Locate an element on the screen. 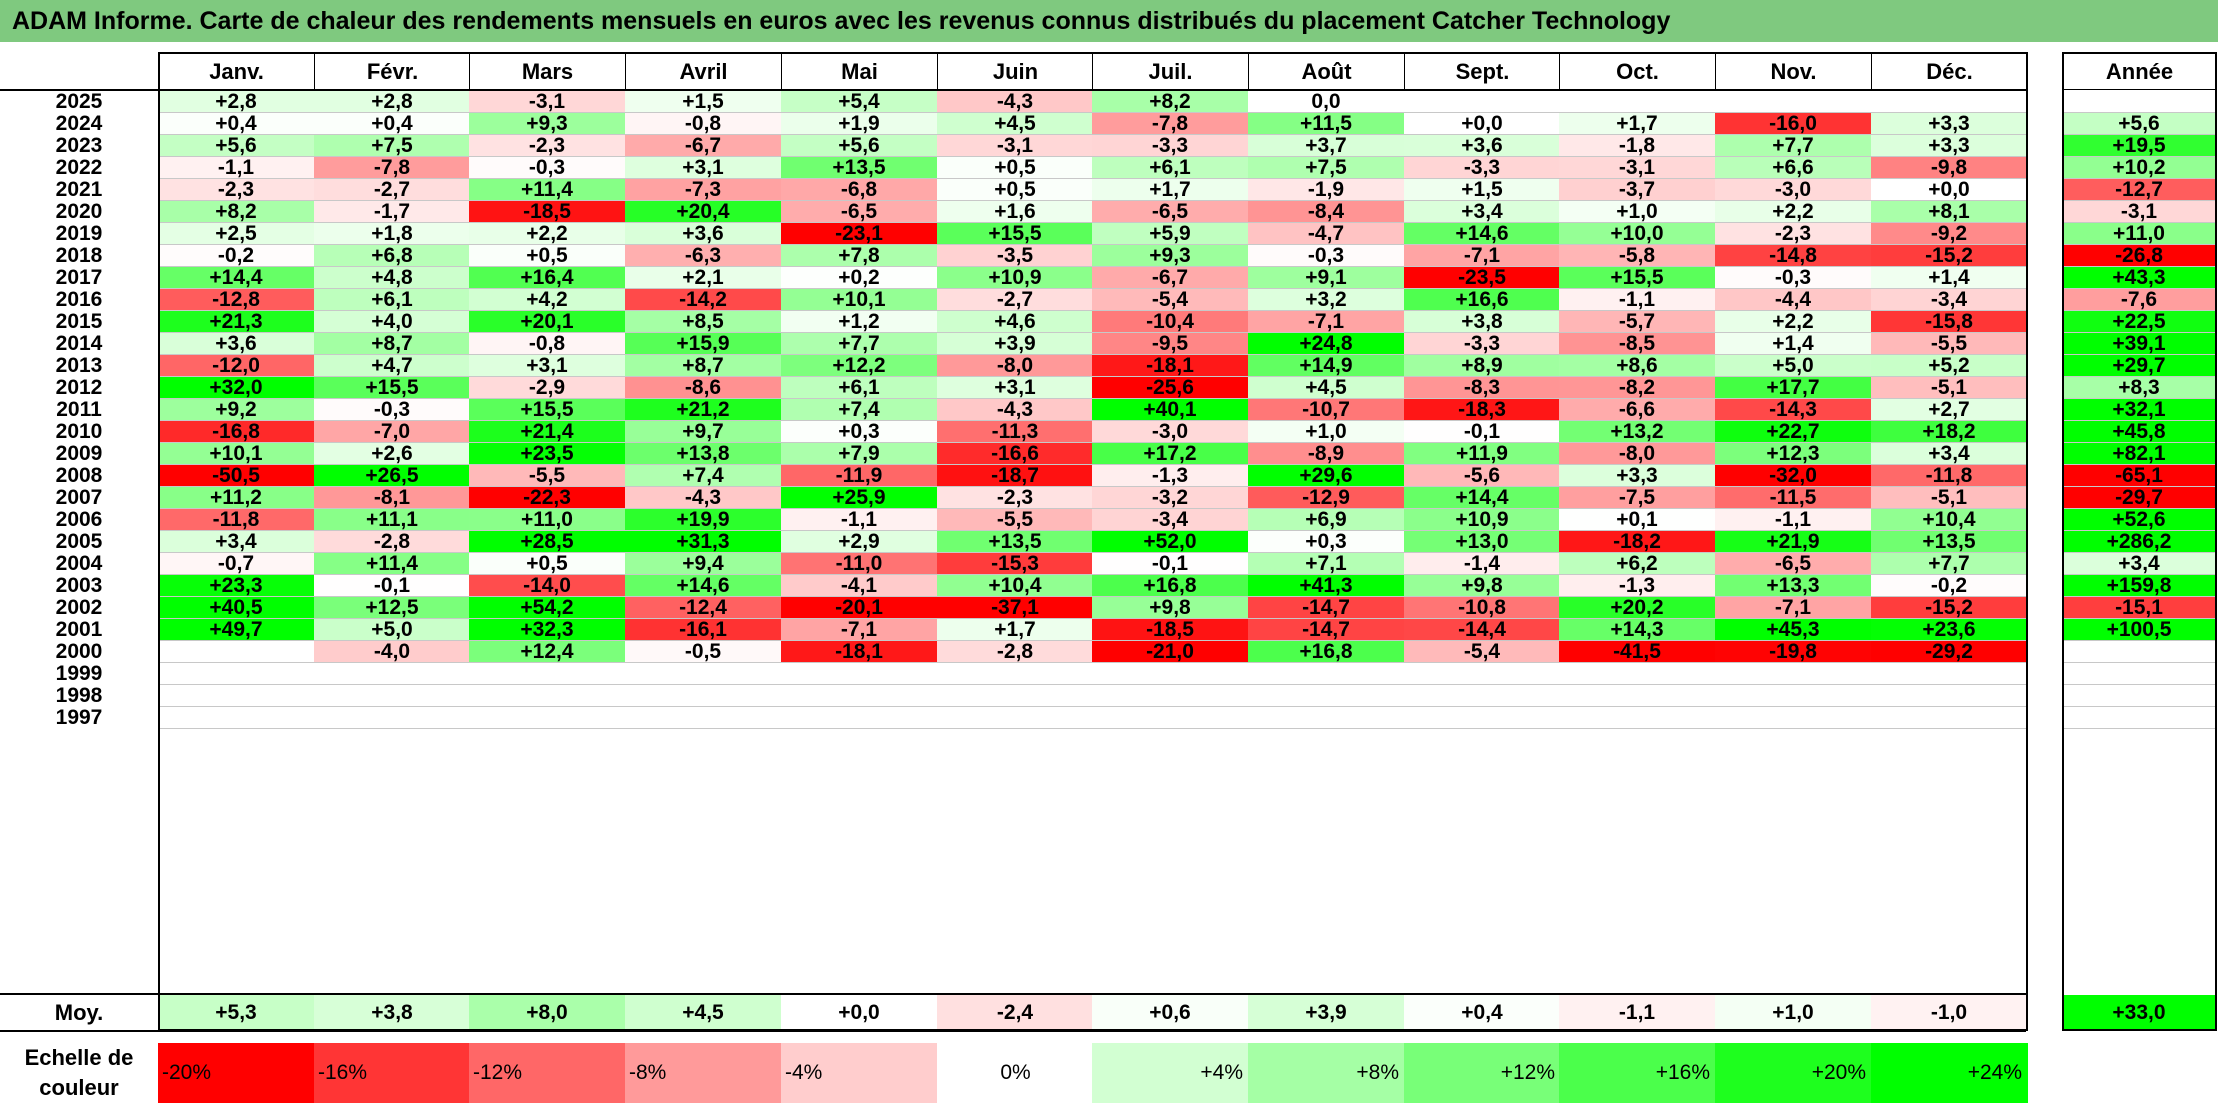  heatmap-cell: +10,0 is located at coordinates (1637, 234).